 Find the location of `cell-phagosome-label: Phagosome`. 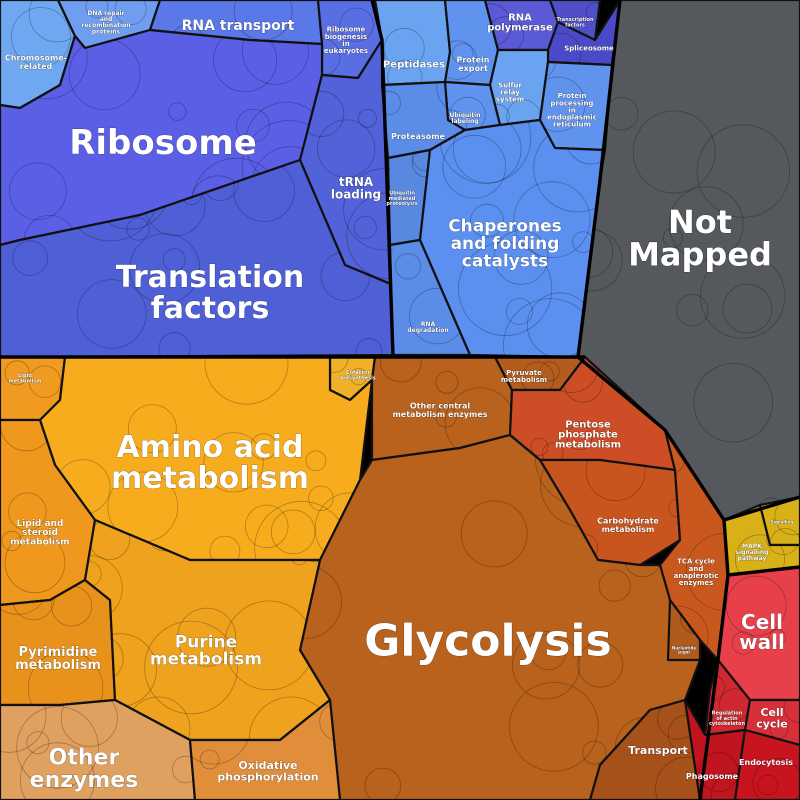

cell-phagosome-label: Phagosome is located at coordinates (712, 776).